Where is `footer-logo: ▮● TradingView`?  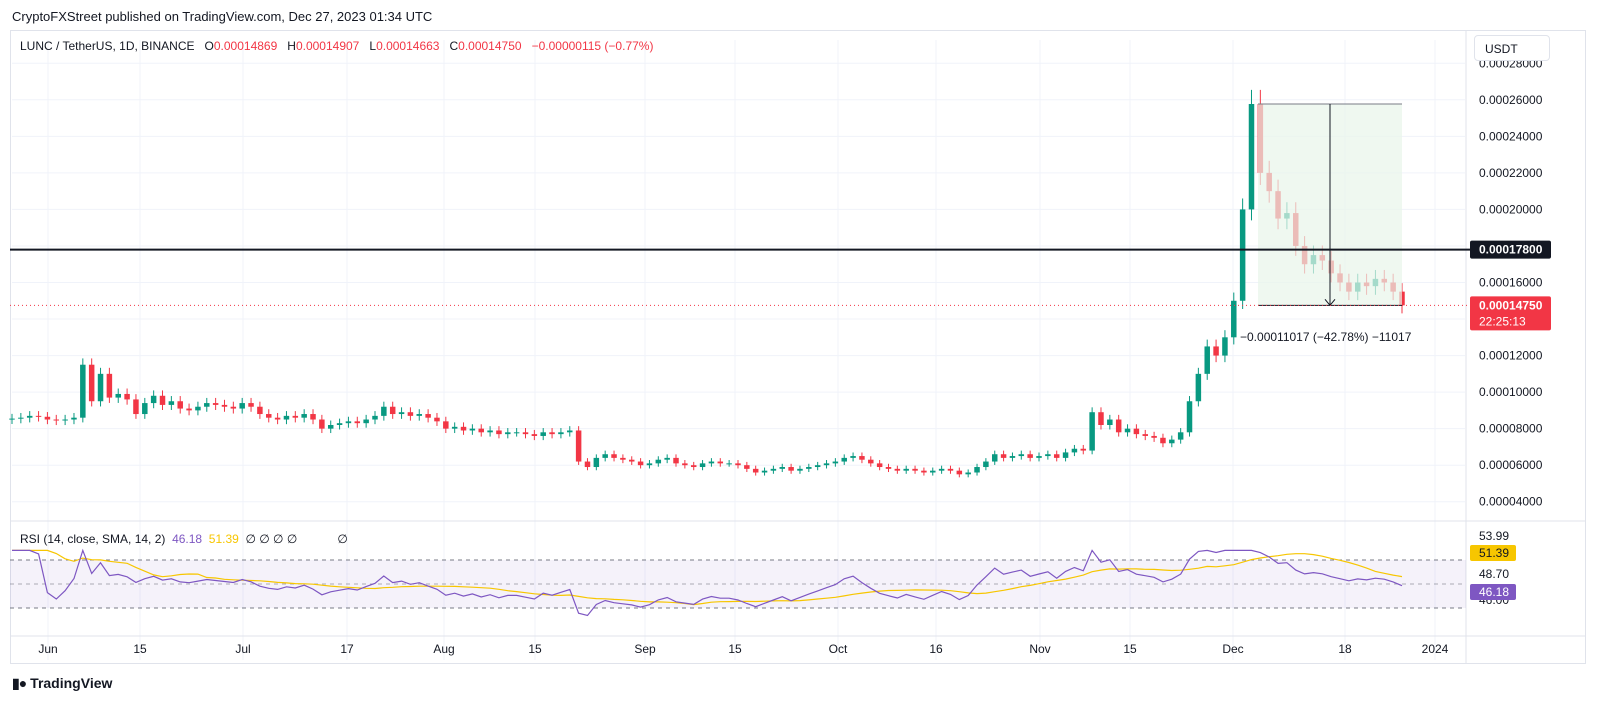 footer-logo: ▮● TradingView is located at coordinates (62, 683).